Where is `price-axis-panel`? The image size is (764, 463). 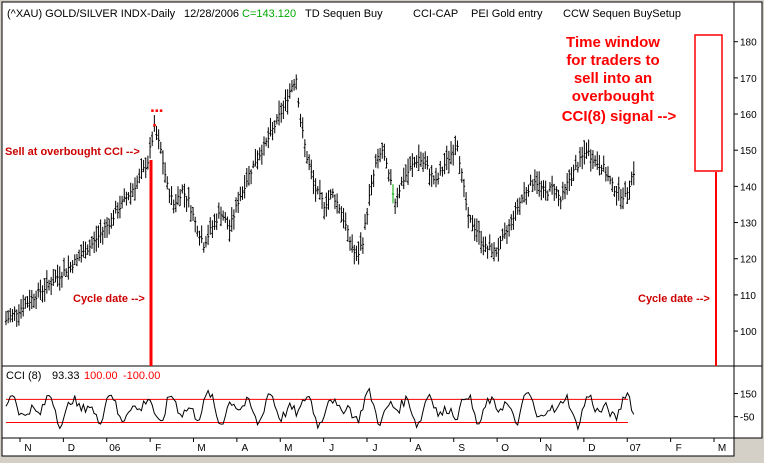 price-axis-panel is located at coordinates (748, 184).